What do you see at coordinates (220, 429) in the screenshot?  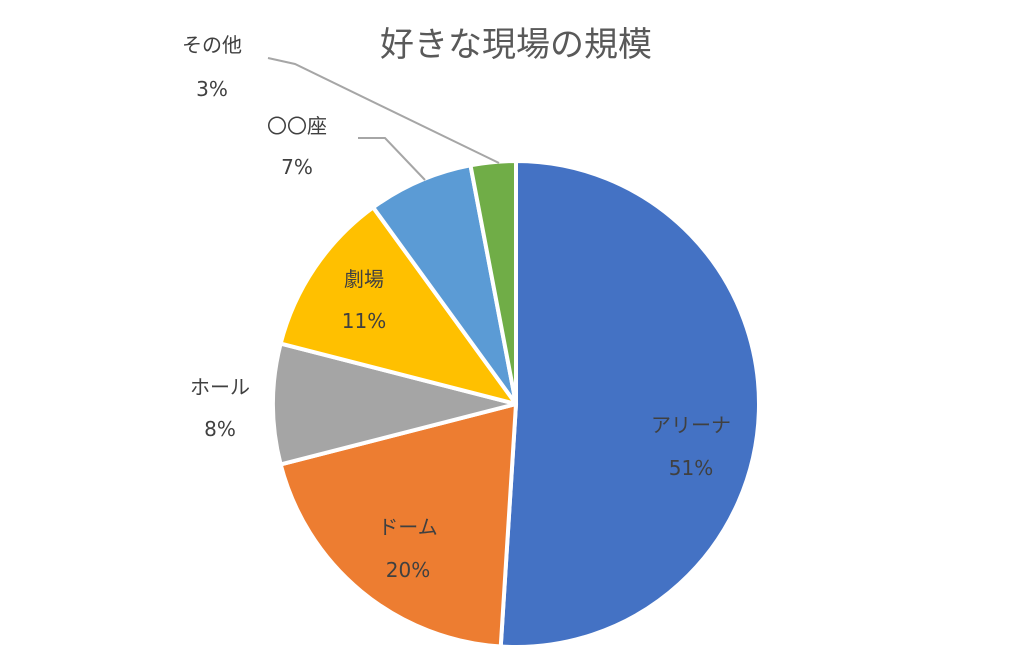 I see `value-label-hall: 8%` at bounding box center [220, 429].